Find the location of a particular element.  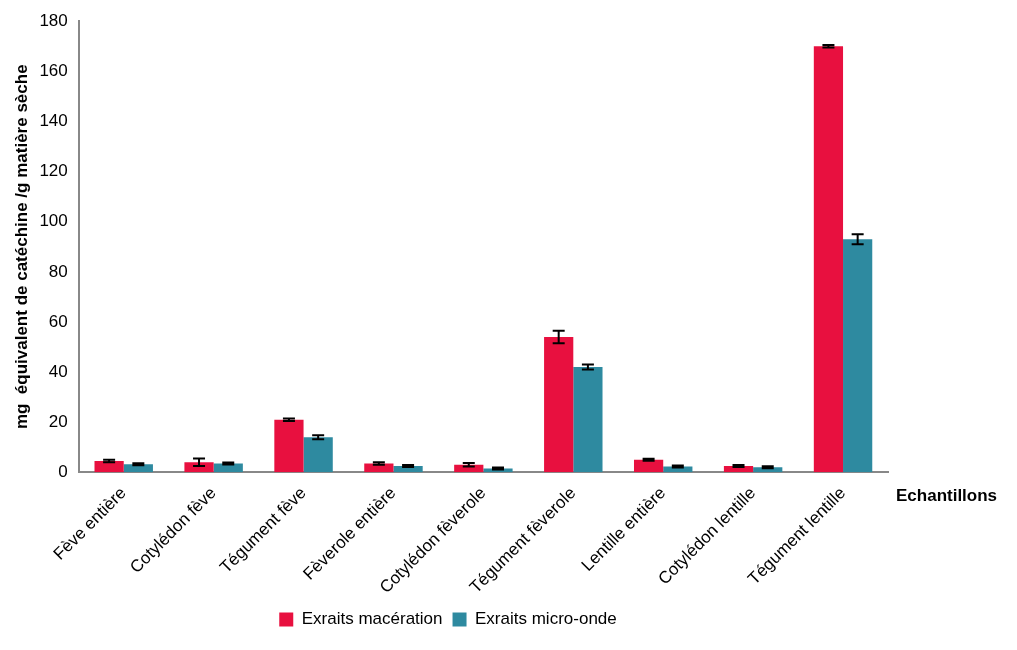

y-tick-label: 60 is located at coordinates (58, 321).